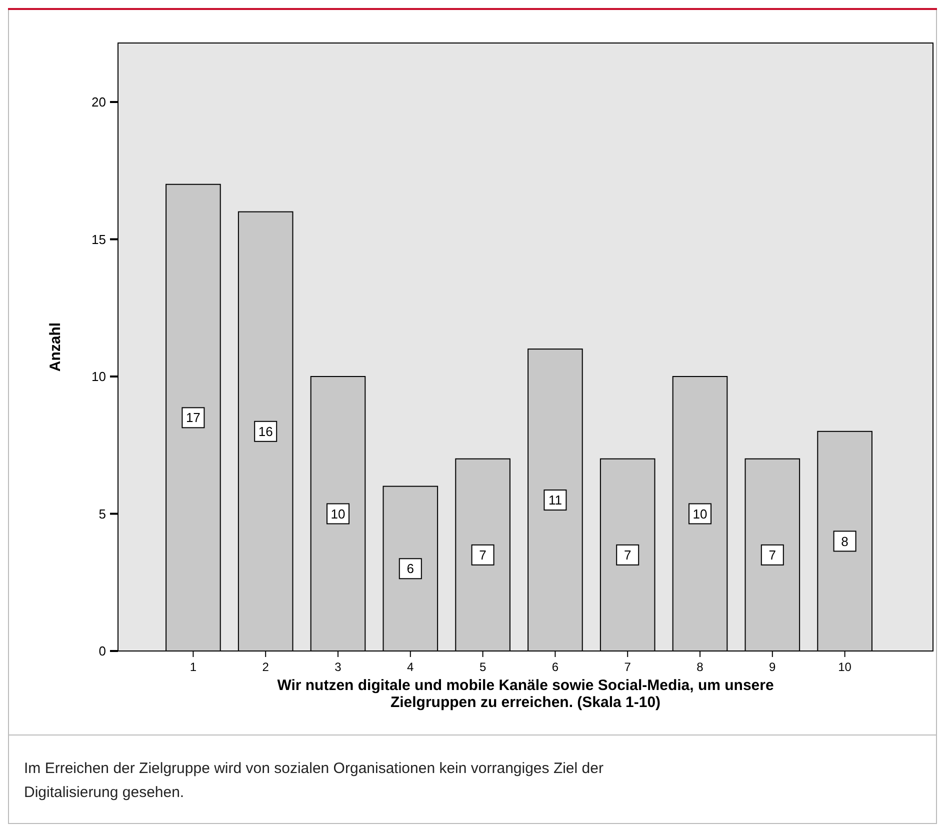 Image resolution: width=945 pixels, height=832 pixels. I want to click on x-tick-label: 8, so click(700, 667).